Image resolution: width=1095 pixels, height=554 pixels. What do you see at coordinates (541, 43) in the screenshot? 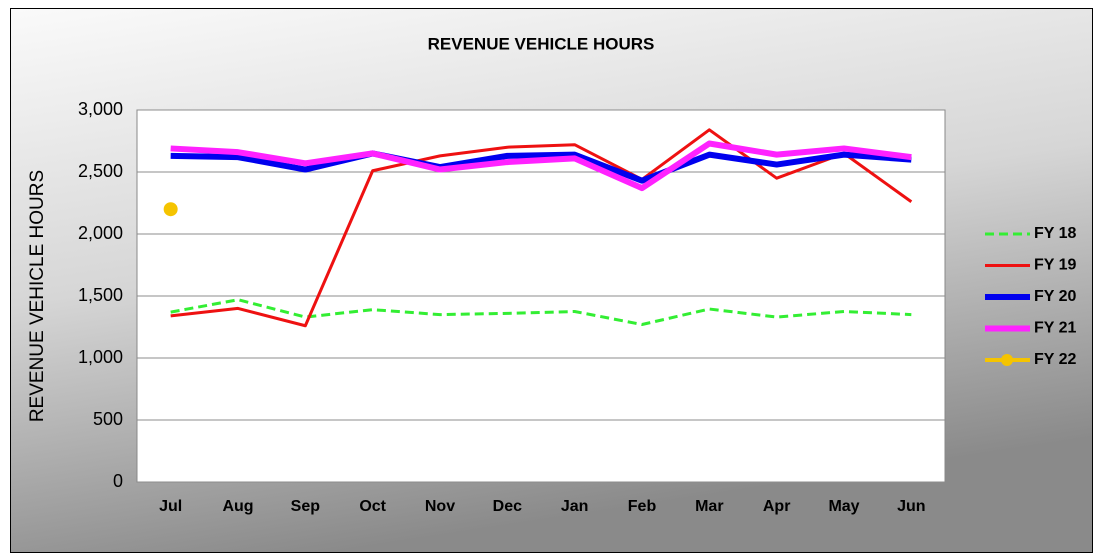
I see `chart-title: REVENUE VEHICLE HOURS` at bounding box center [541, 43].